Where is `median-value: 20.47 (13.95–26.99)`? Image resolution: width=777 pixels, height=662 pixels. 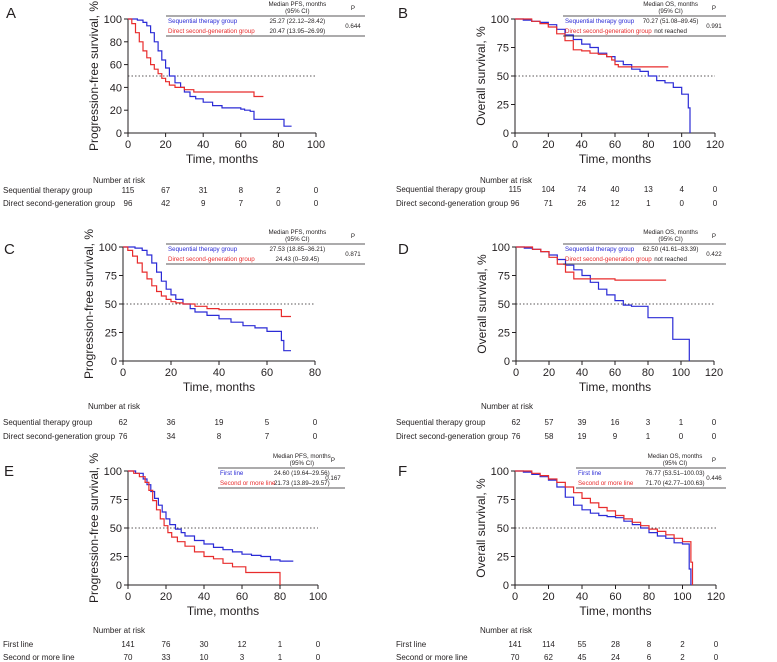
median-value: 20.47 (13.95–26.99) is located at coordinates (297, 31).